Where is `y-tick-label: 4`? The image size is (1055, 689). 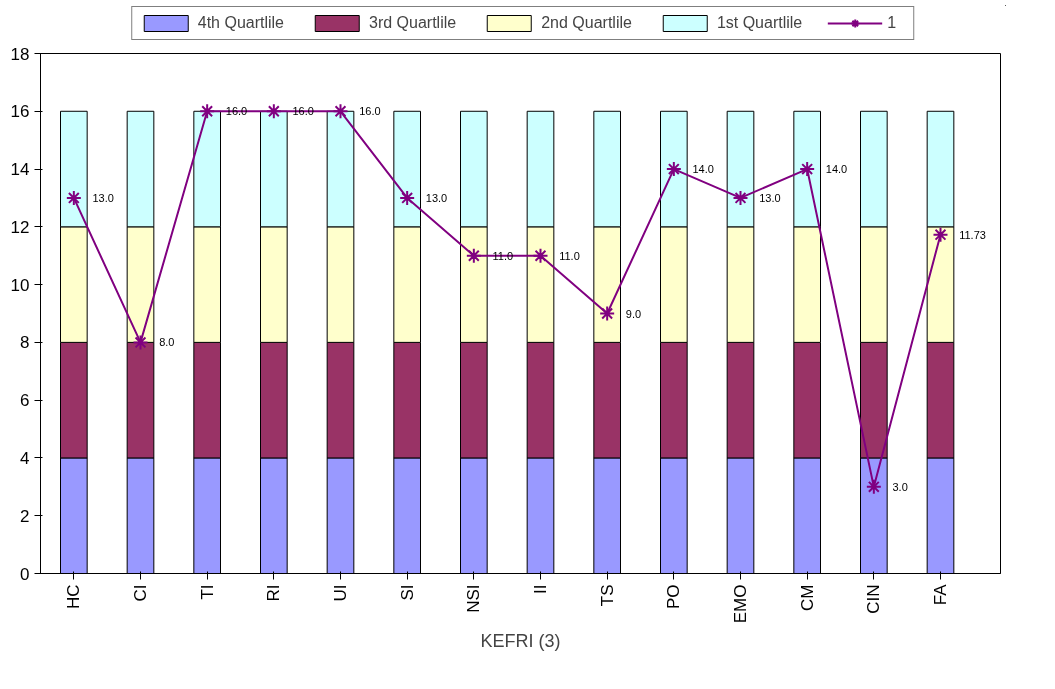
y-tick-label: 4 is located at coordinates (25, 458).